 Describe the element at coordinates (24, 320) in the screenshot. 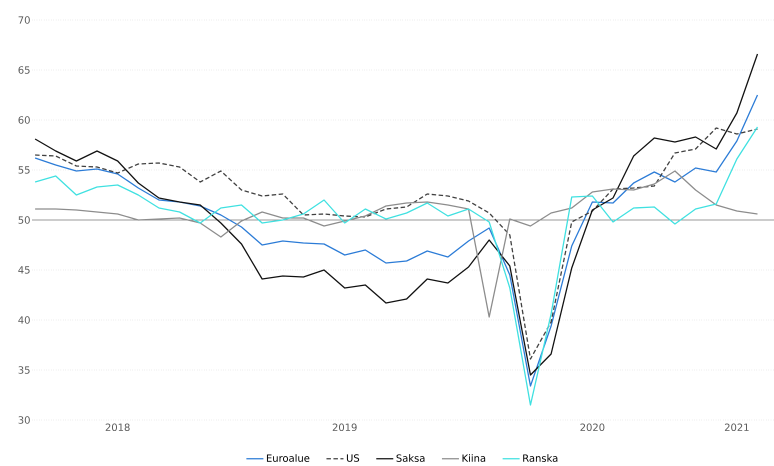

I see `y-tick-label: 40` at that location.